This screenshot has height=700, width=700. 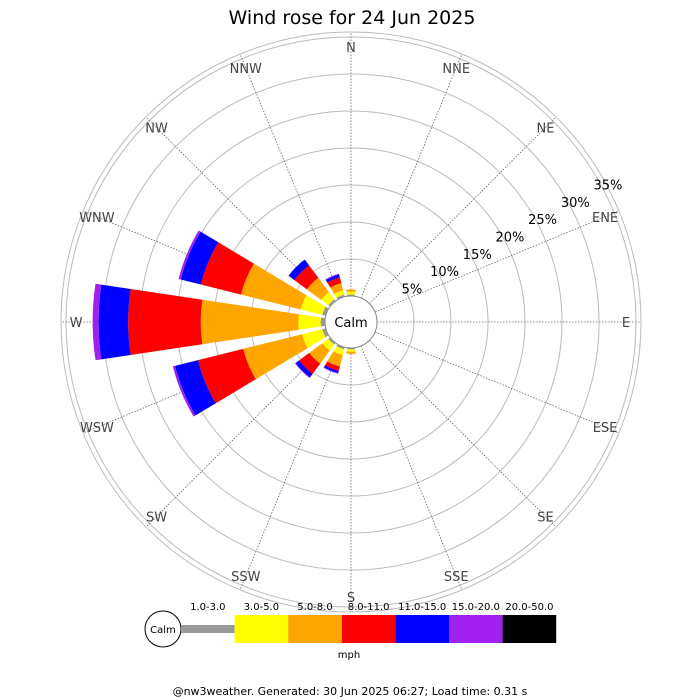 I want to click on bar-ssw-1.0-3.0, so click(x=340, y=347).